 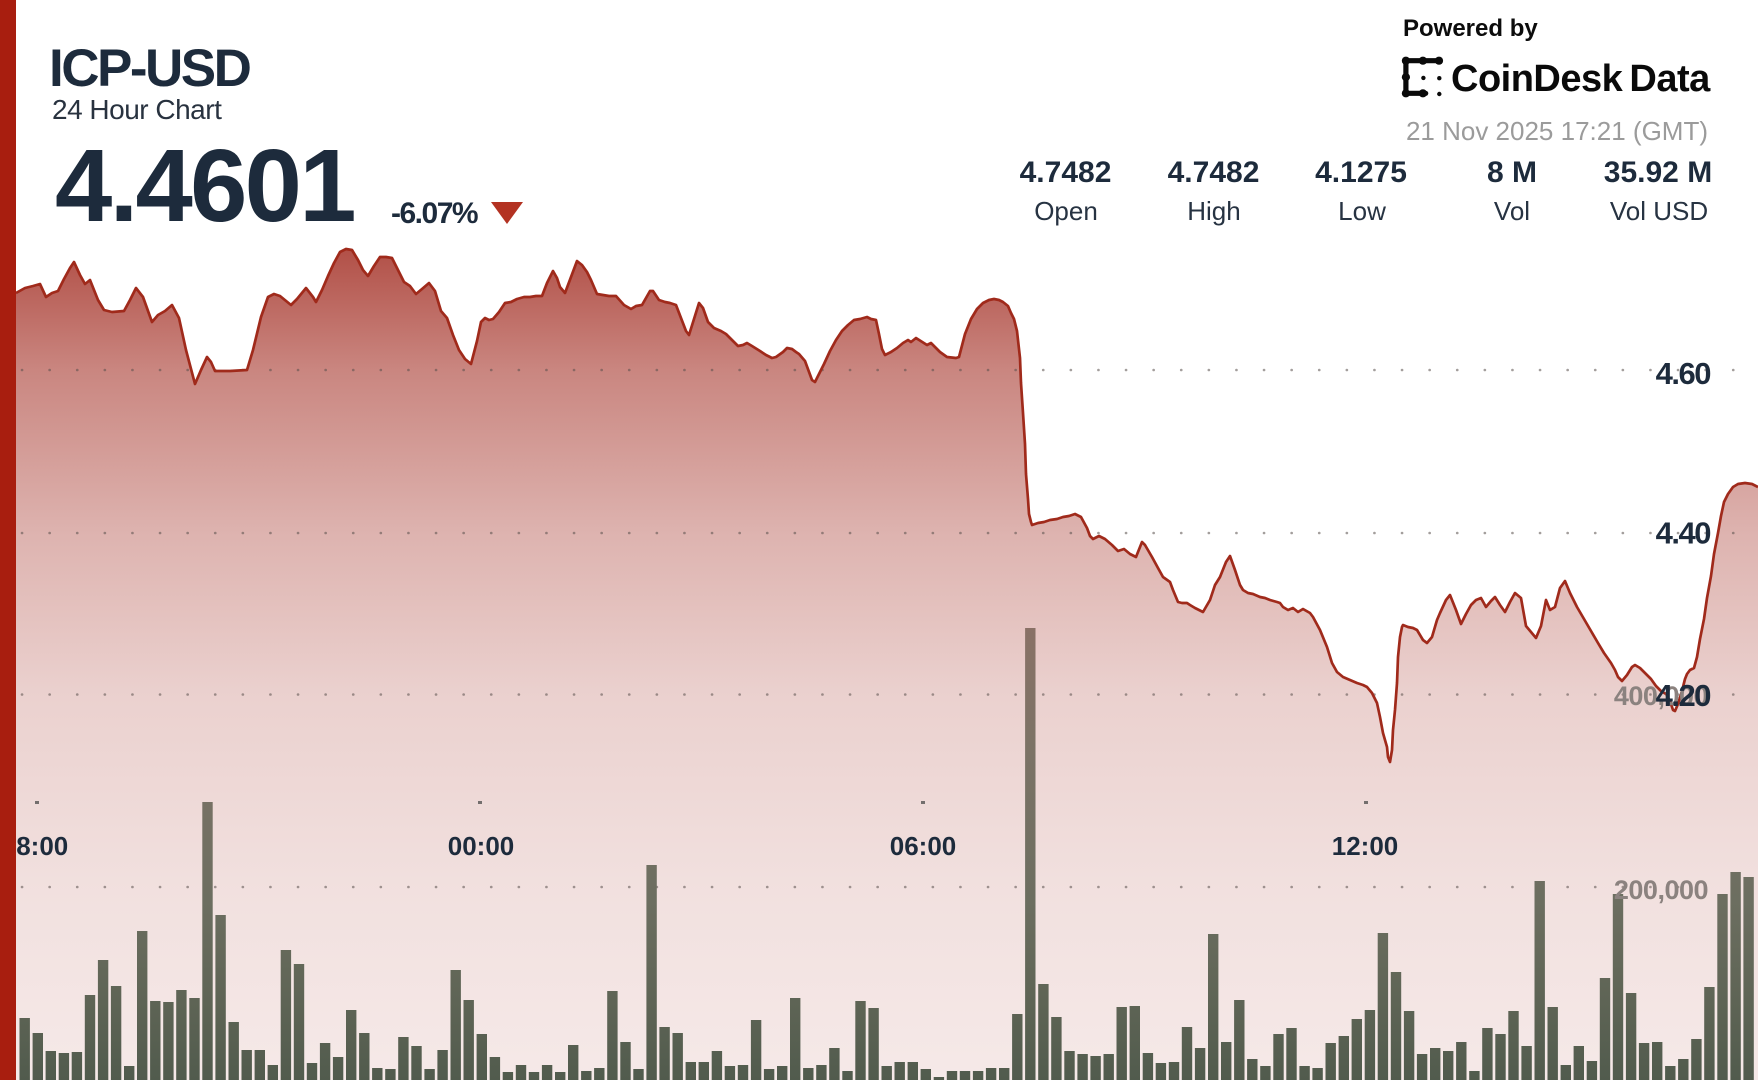 I want to click on svg-text: 4.40, so click(x=1683, y=533).